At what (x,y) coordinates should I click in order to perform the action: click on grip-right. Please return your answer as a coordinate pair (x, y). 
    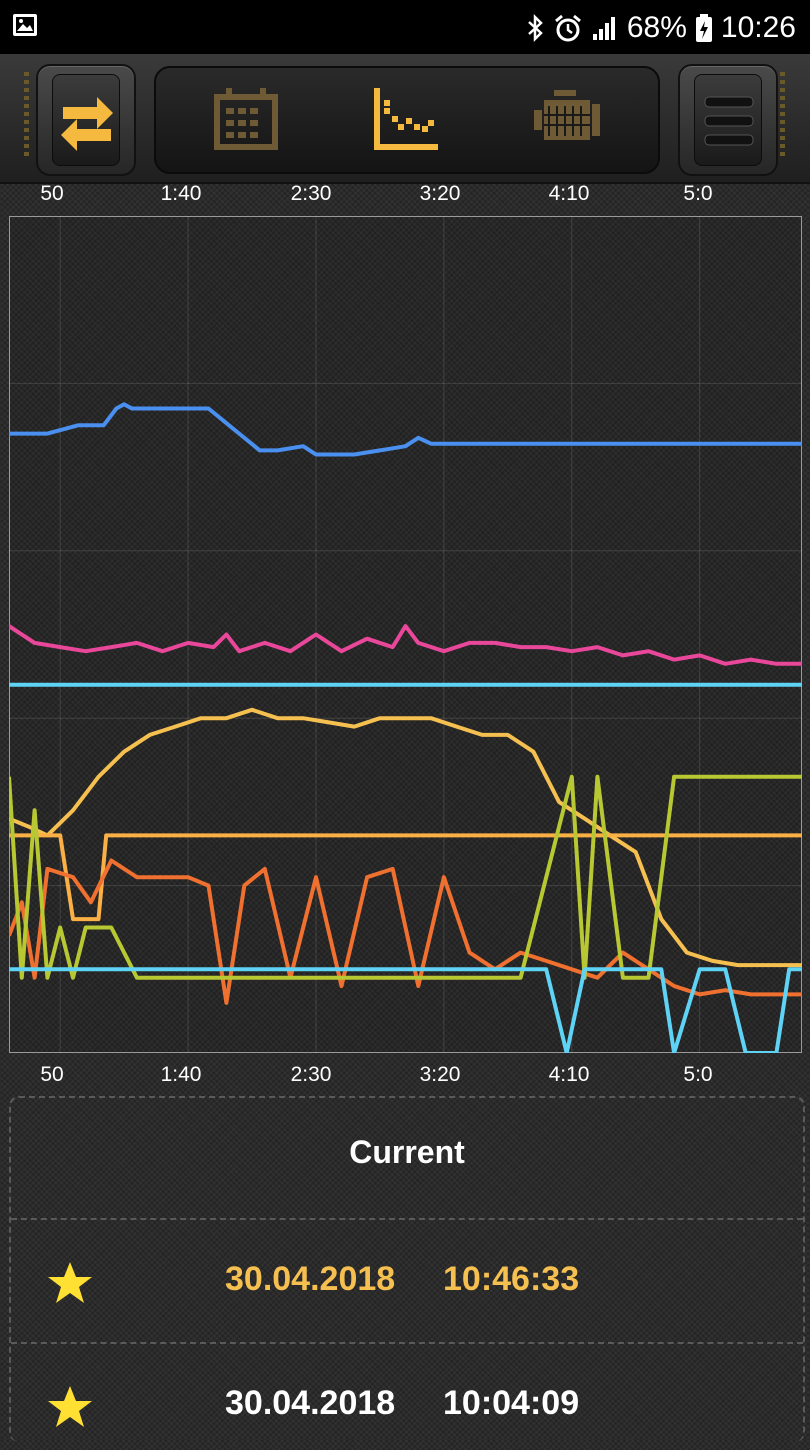
    Looking at the image, I should click on (782, 116).